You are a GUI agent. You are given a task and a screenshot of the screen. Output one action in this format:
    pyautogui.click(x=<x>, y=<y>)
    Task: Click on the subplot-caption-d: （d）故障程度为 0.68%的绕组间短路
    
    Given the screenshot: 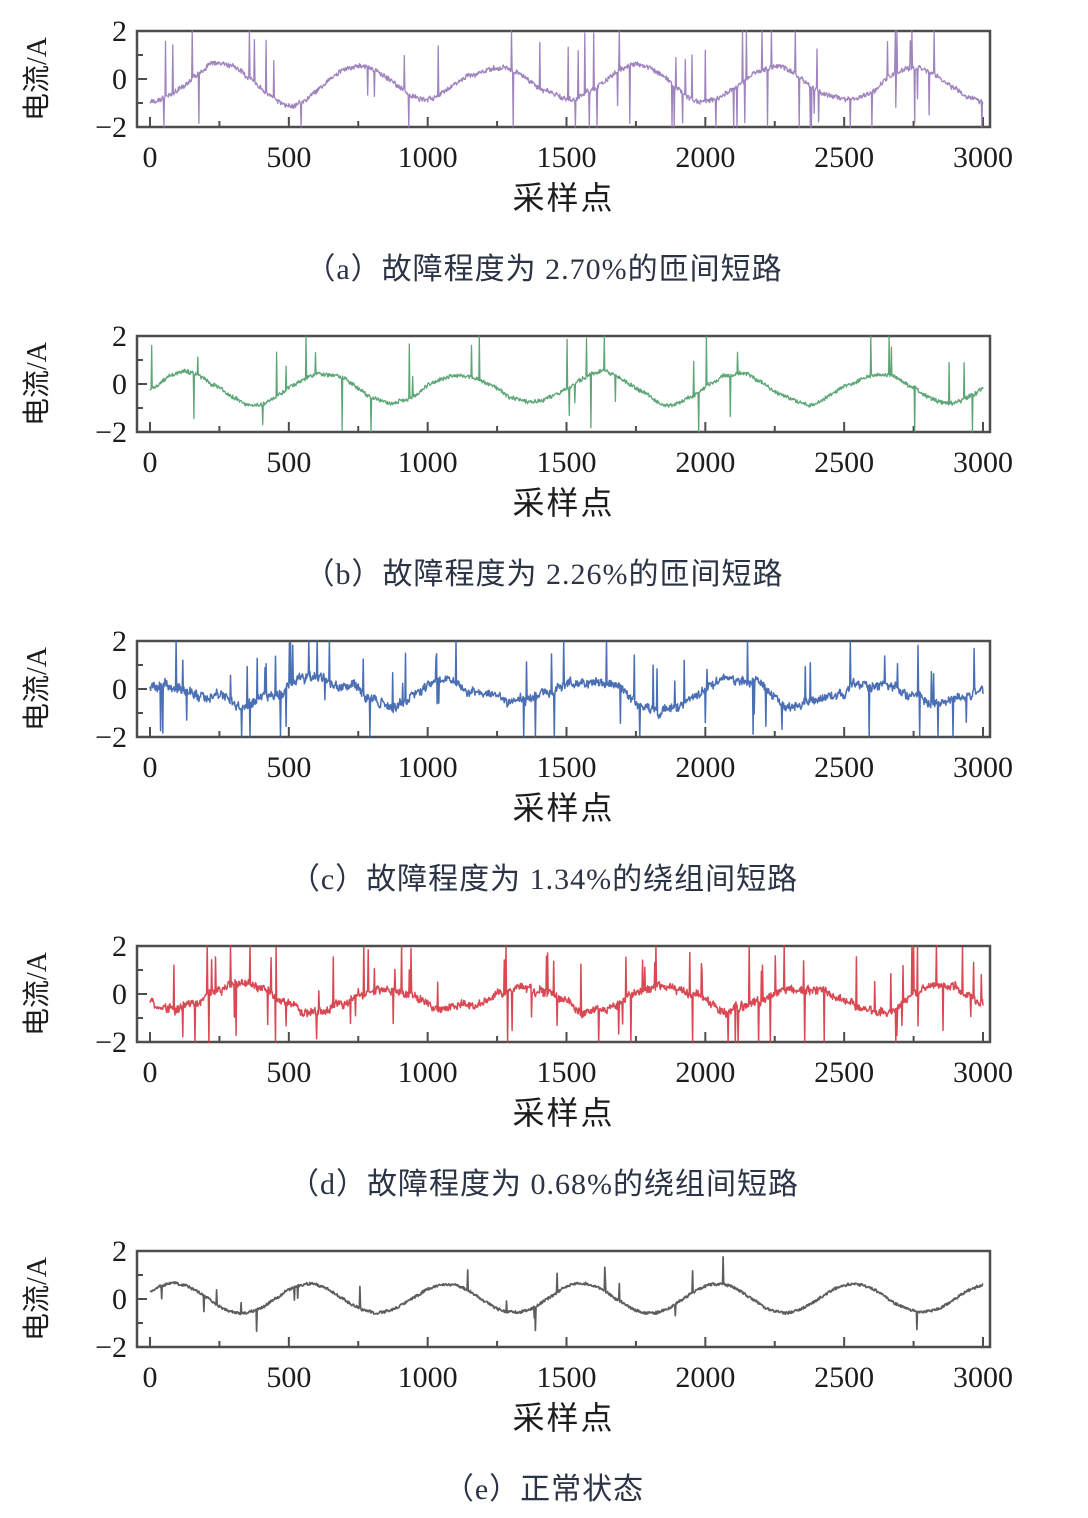 What is the action you would take?
    pyautogui.click(x=544, y=1184)
    